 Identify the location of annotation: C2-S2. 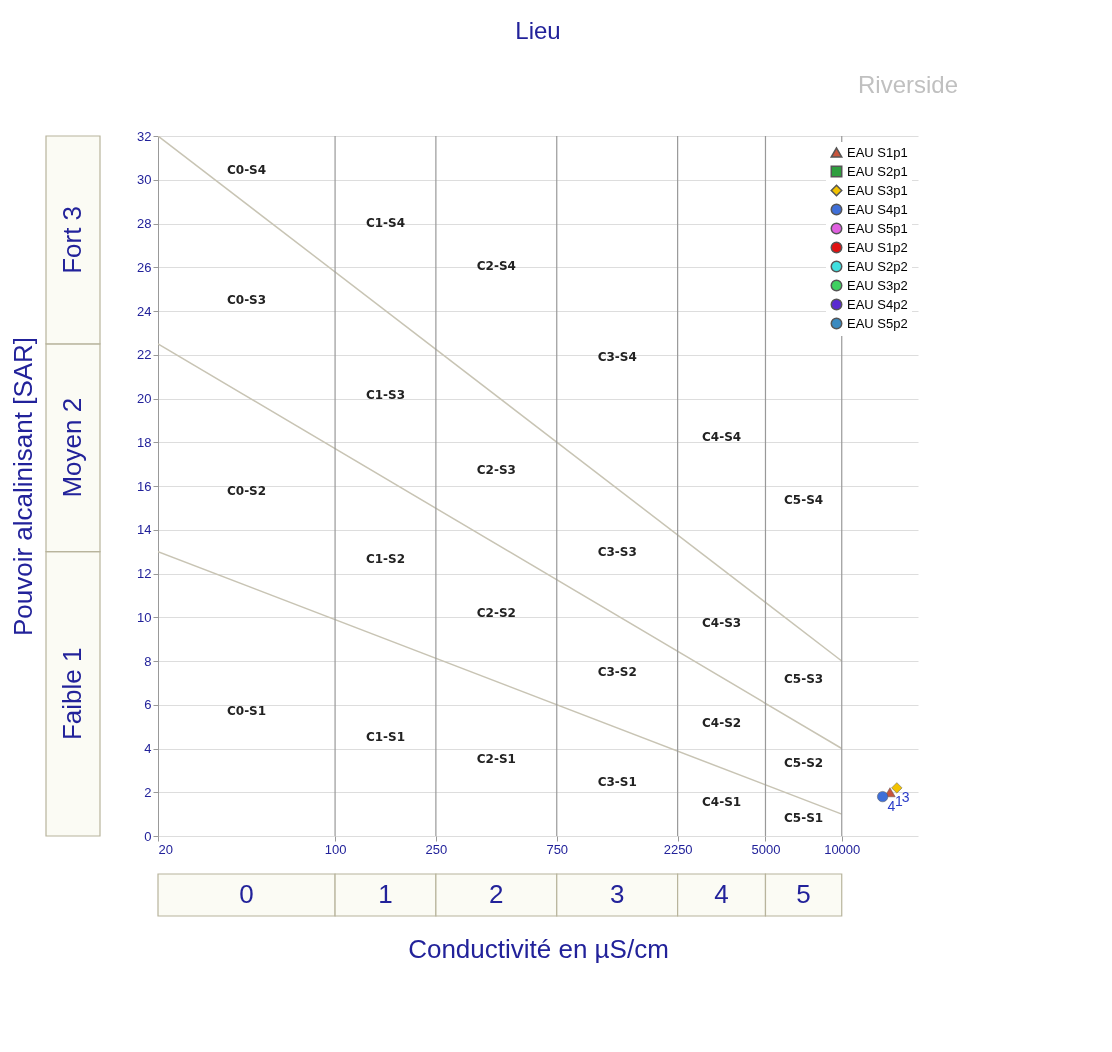
(496, 612).